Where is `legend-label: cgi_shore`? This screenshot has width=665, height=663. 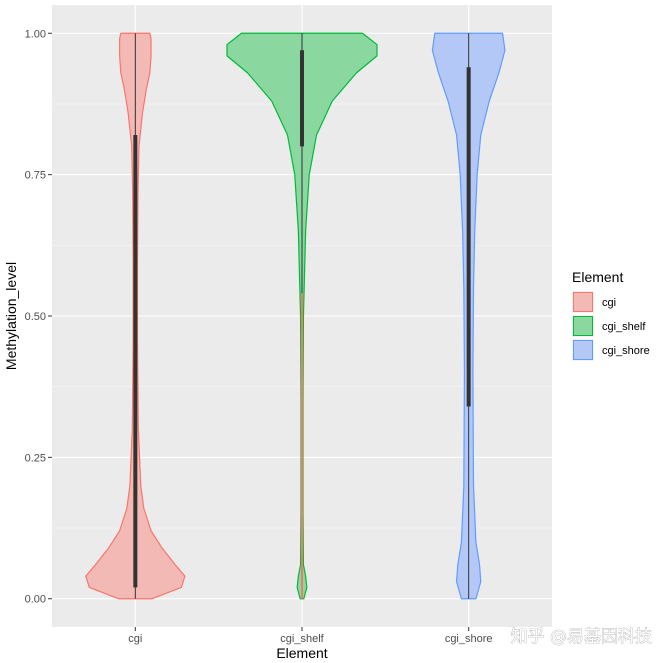 legend-label: cgi_shore is located at coordinates (626, 351).